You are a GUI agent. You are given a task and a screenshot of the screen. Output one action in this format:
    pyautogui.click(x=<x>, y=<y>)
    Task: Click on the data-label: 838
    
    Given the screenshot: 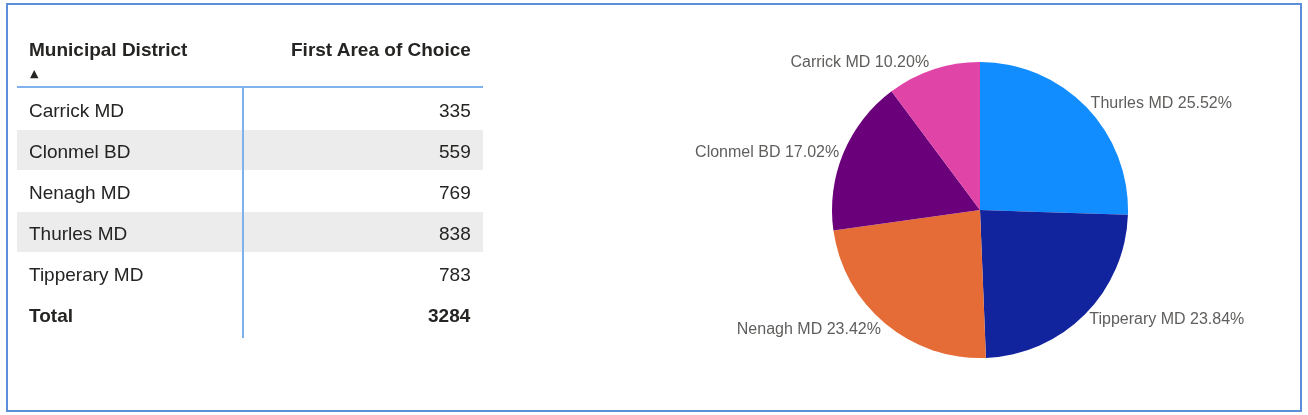 What is the action you would take?
    pyautogui.click(x=455, y=233)
    